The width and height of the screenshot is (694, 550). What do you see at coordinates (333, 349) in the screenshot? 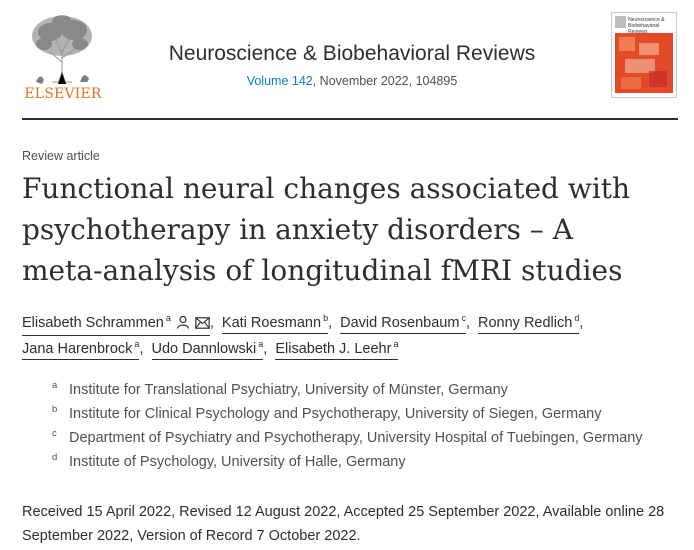
I see `author-name: Elisabeth J. Leehr` at bounding box center [333, 349].